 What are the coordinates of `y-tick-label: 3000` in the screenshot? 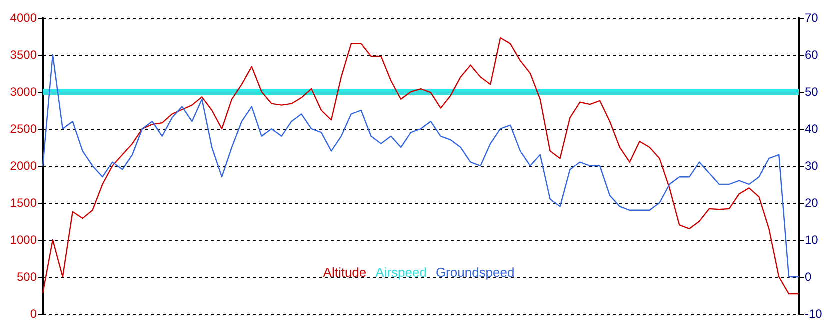 It's located at (24, 92).